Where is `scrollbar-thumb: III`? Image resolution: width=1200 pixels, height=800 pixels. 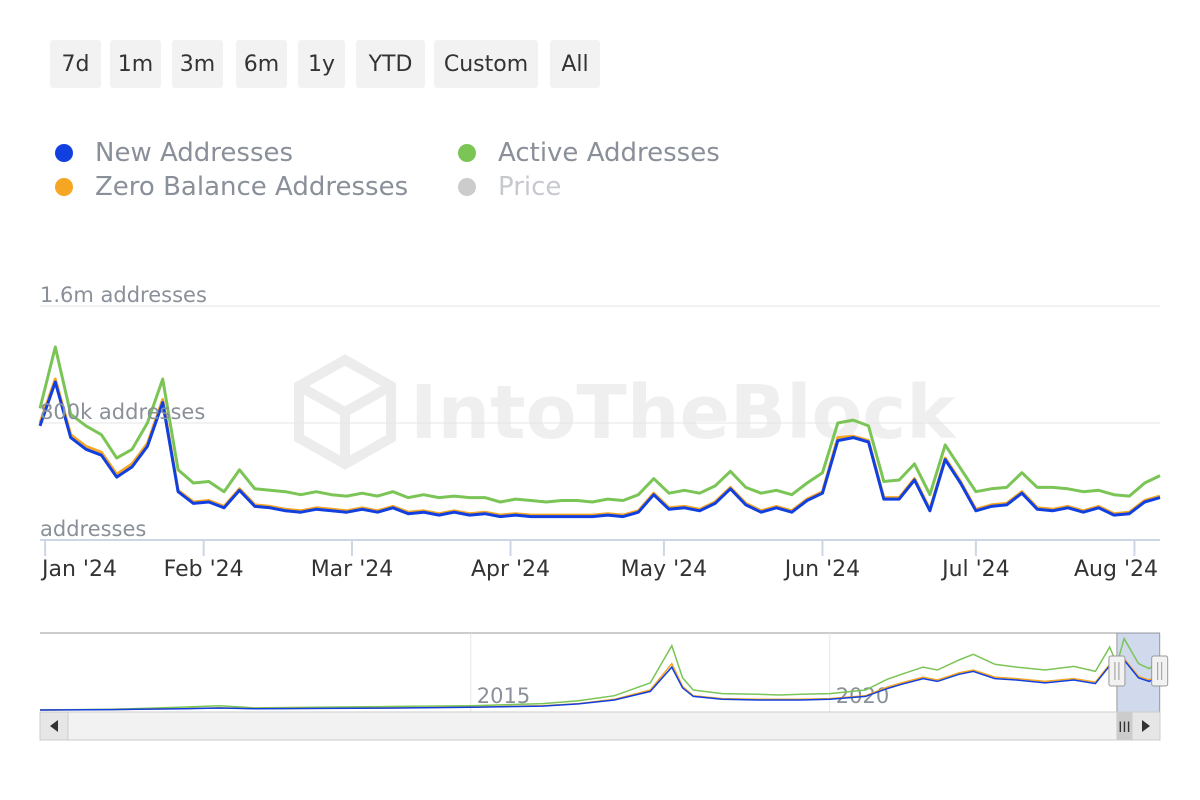
scrollbar-thumb: III is located at coordinates (1124, 726).